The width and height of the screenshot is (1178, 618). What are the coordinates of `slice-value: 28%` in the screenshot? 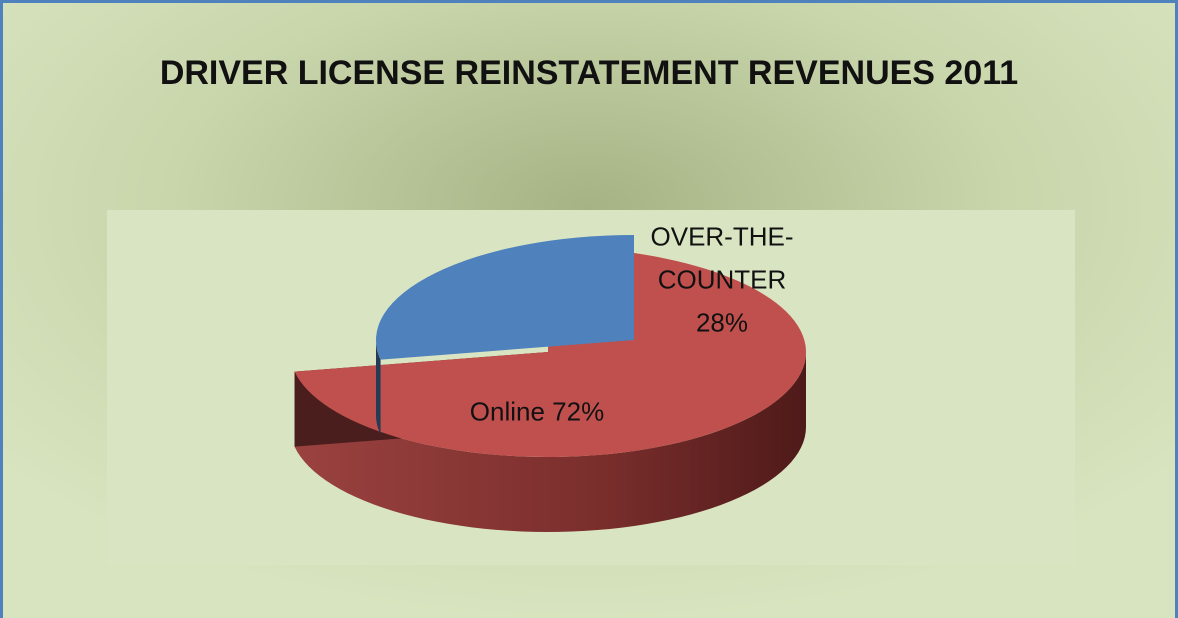 It's located at (722, 322).